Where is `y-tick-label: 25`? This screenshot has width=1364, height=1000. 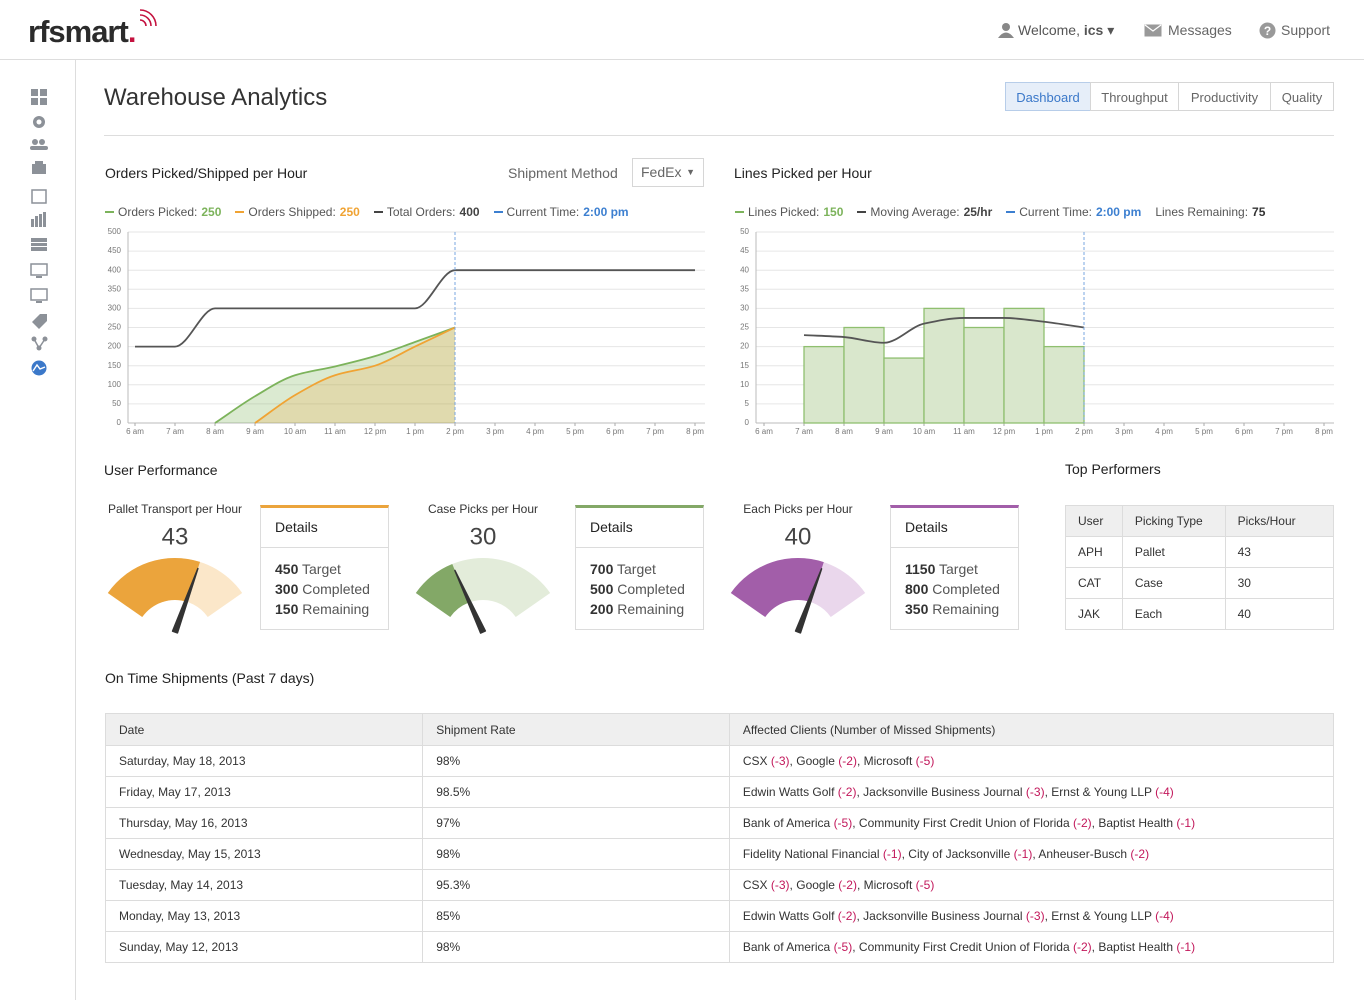
y-tick-label: 25 is located at coordinates (744, 327).